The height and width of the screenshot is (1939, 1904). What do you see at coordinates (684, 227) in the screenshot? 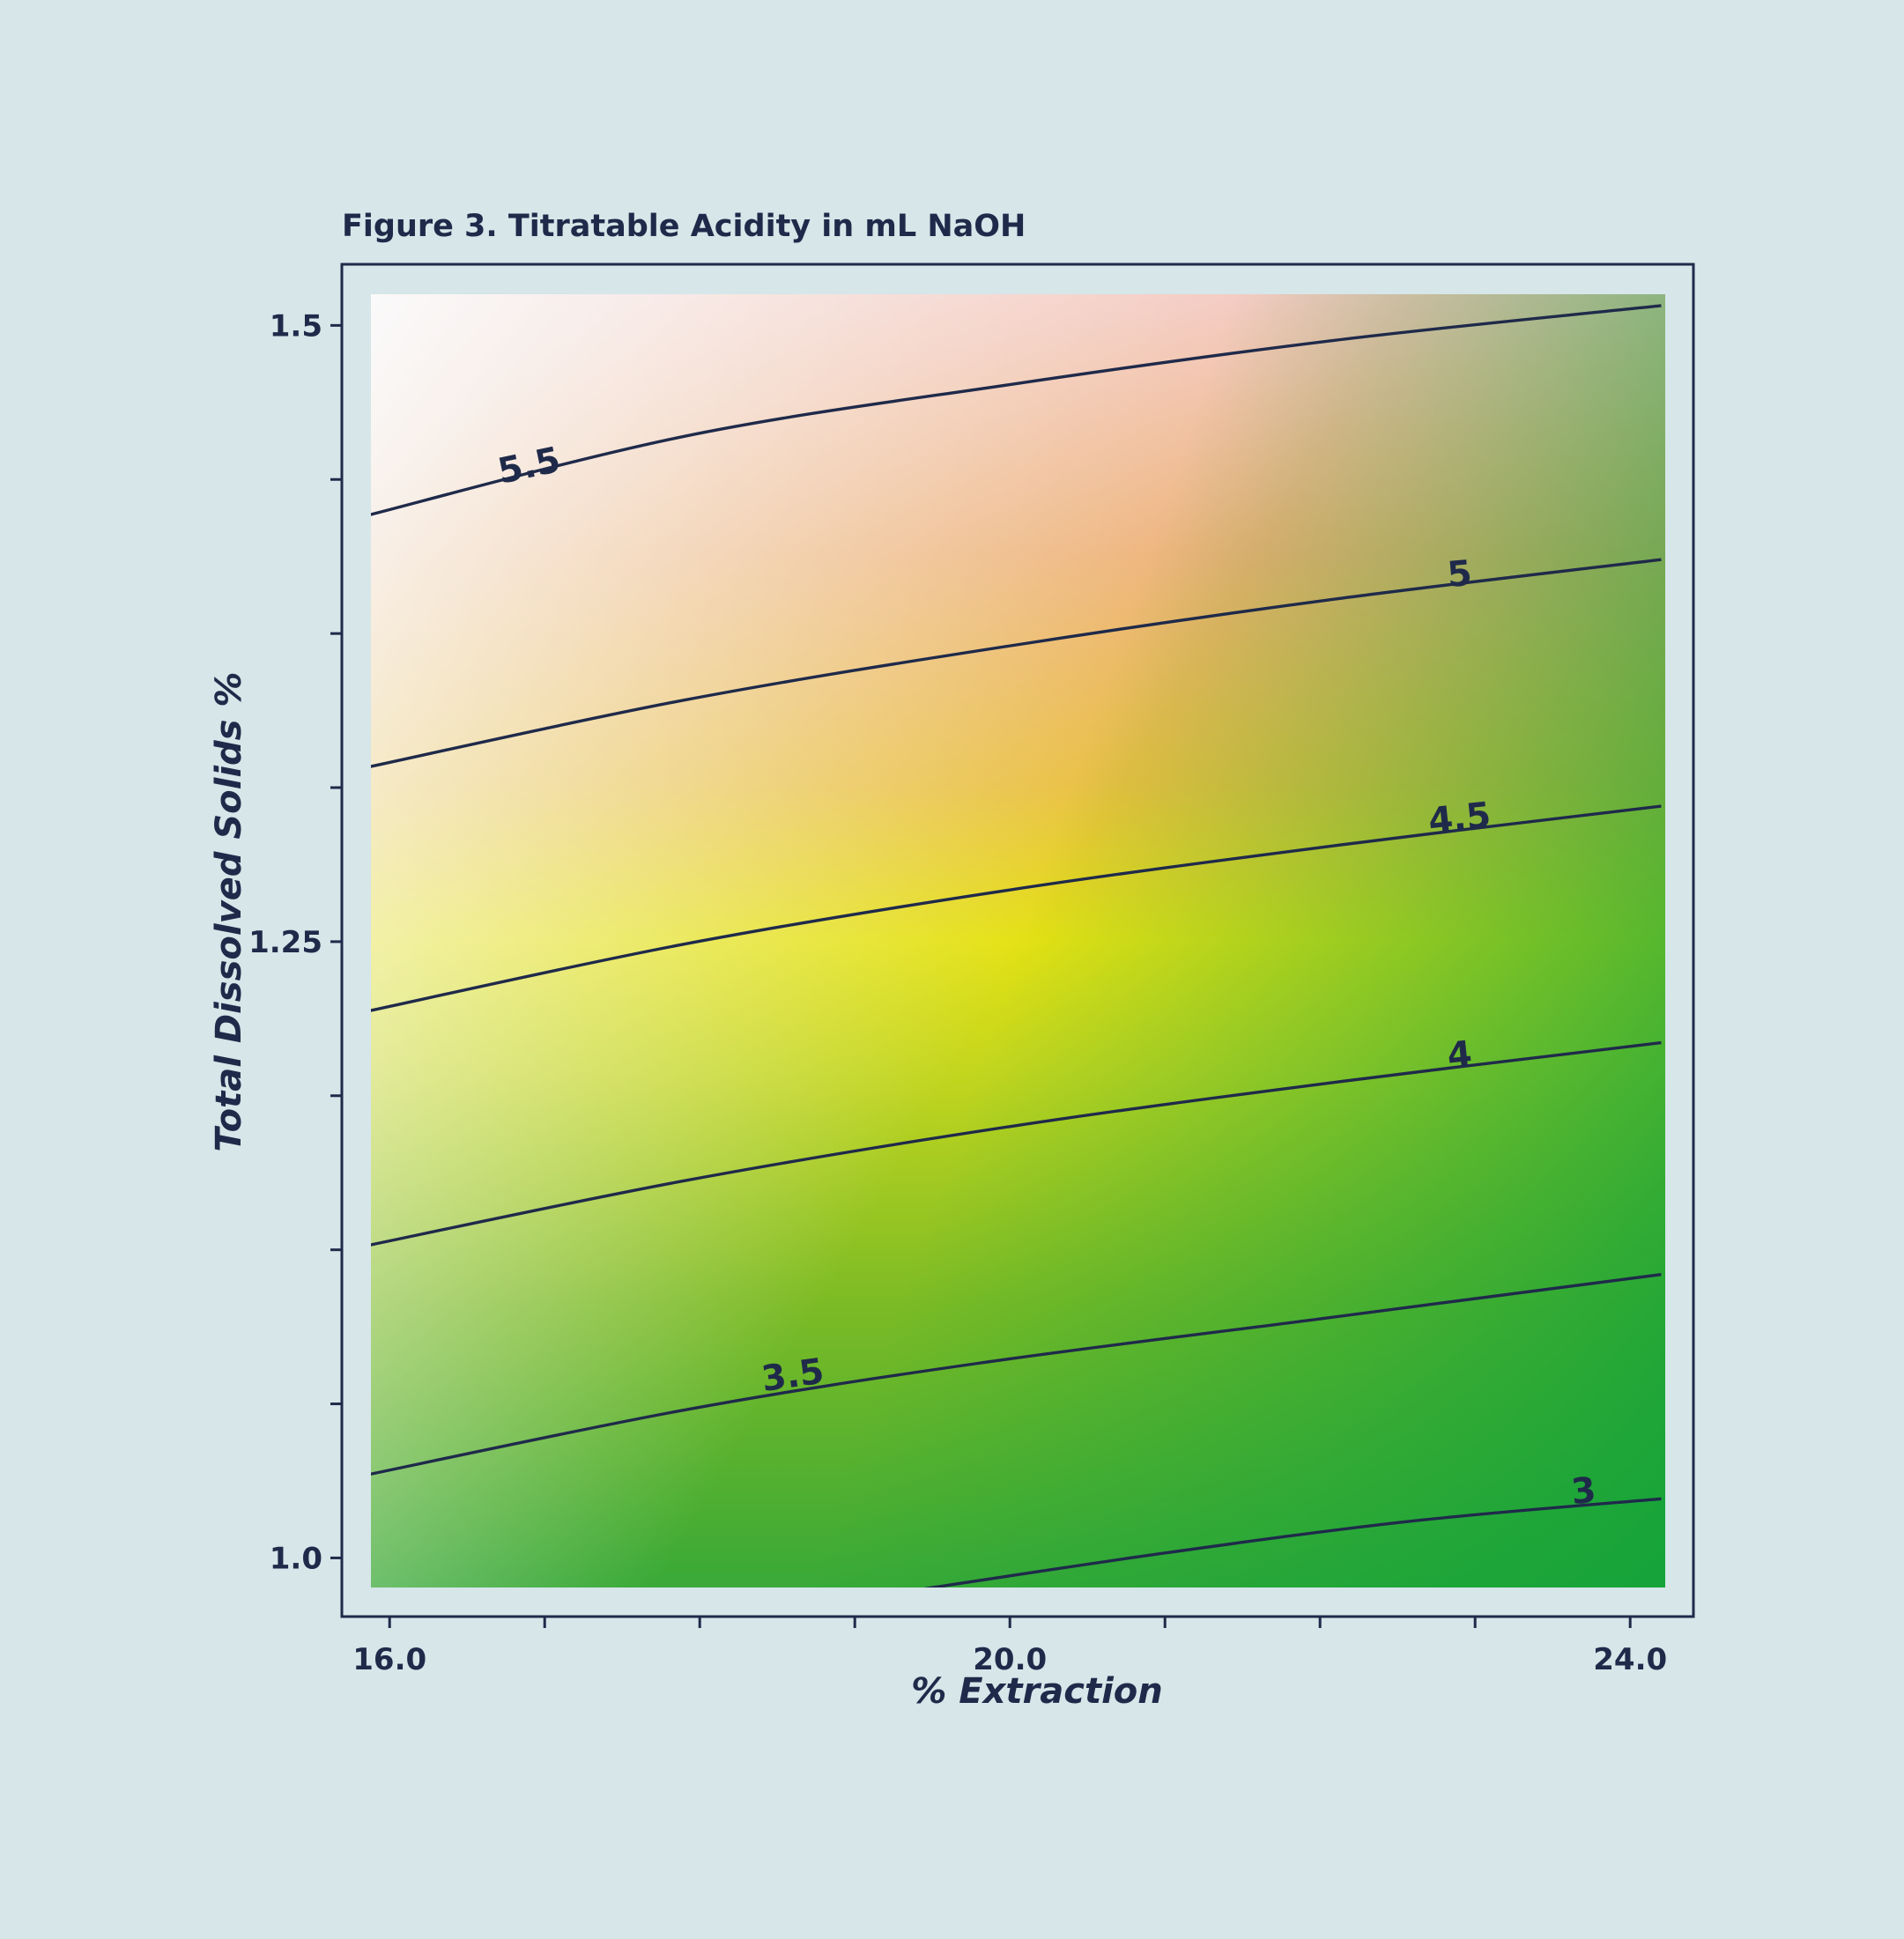
I see `chart-title: Figure 3. Titratable Acidity in mL NaOH` at bounding box center [684, 227].